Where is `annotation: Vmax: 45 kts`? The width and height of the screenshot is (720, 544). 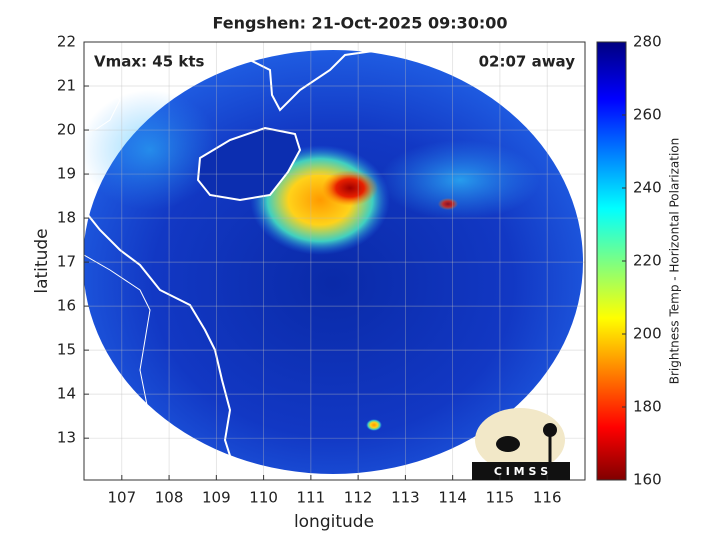
annotation: Vmax: 45 kts is located at coordinates (149, 62).